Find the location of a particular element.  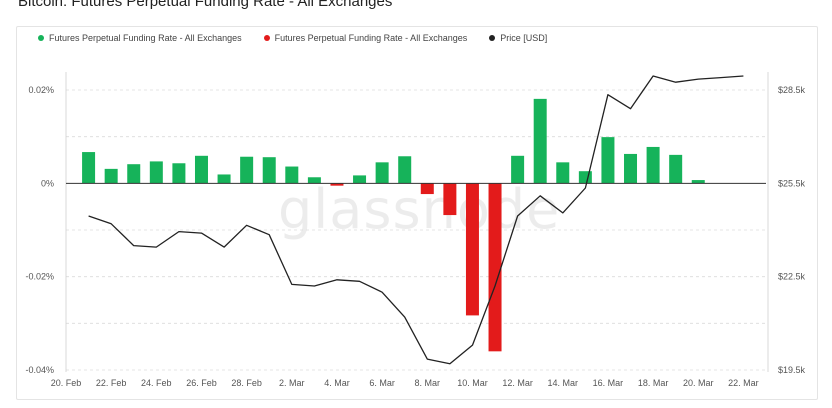

legend-label: Price [USD] is located at coordinates (524, 38).